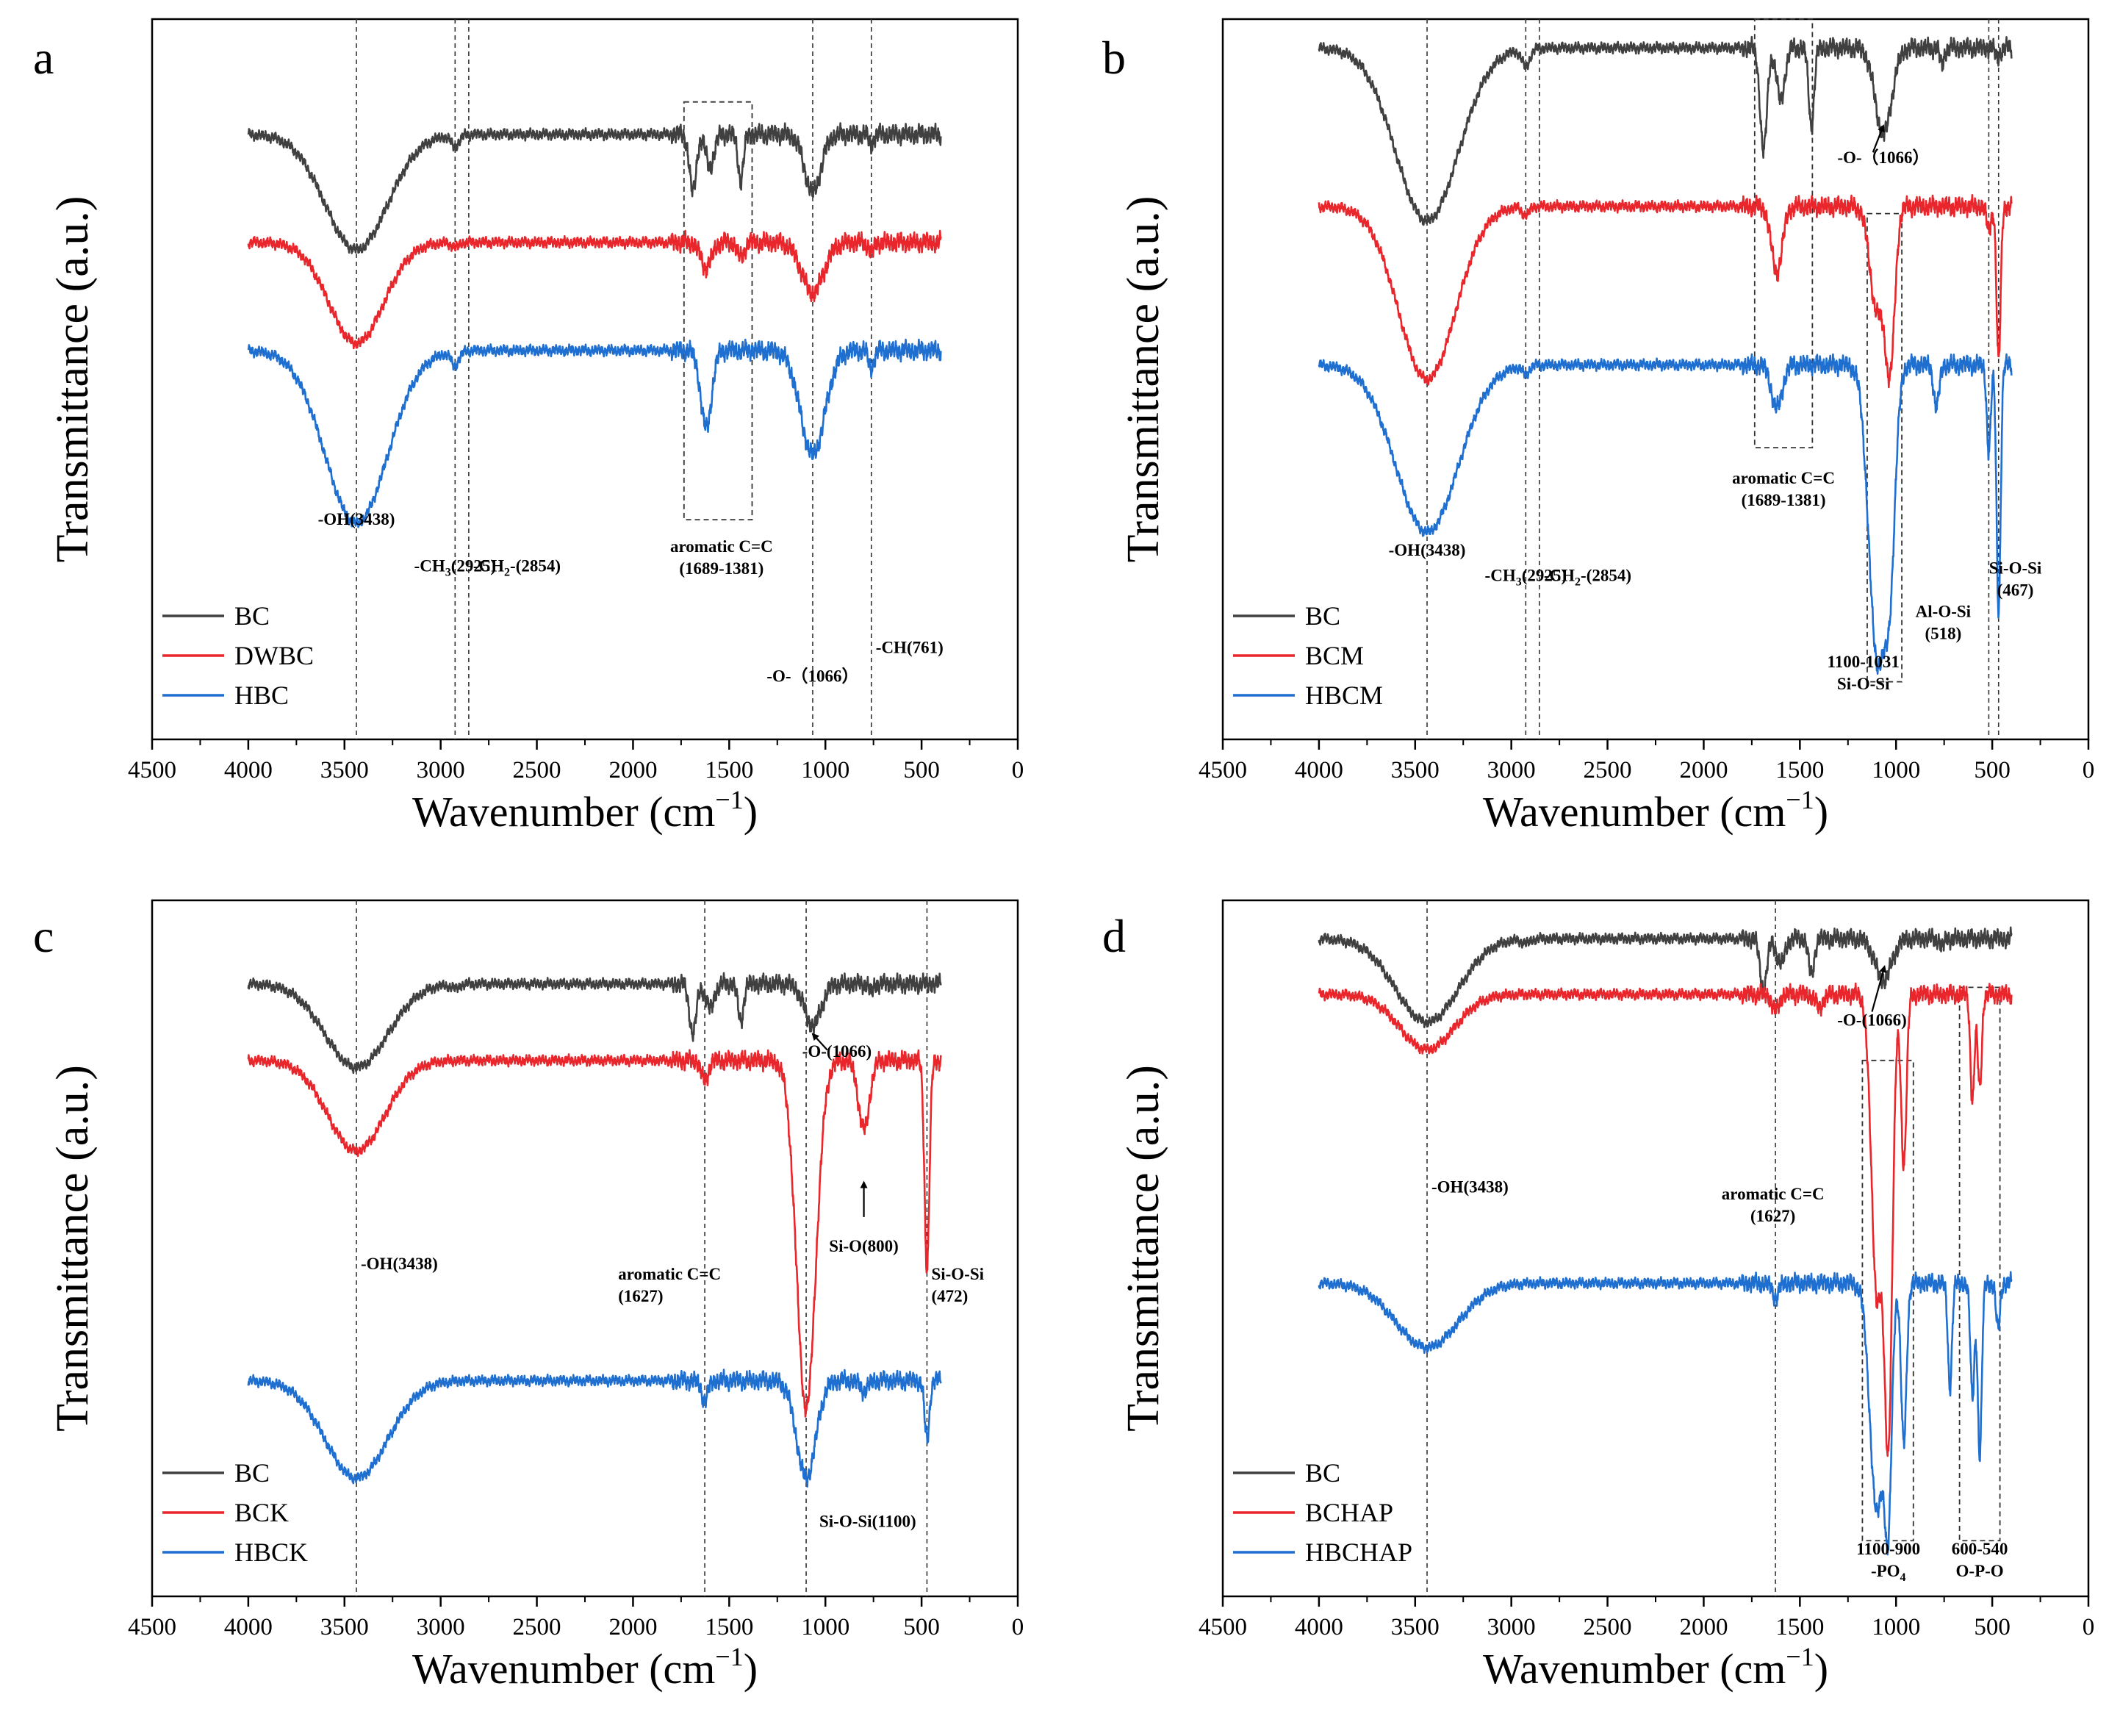  Describe the element at coordinates (271, 1552) in the screenshot. I see `legend-label: HBCK` at that location.